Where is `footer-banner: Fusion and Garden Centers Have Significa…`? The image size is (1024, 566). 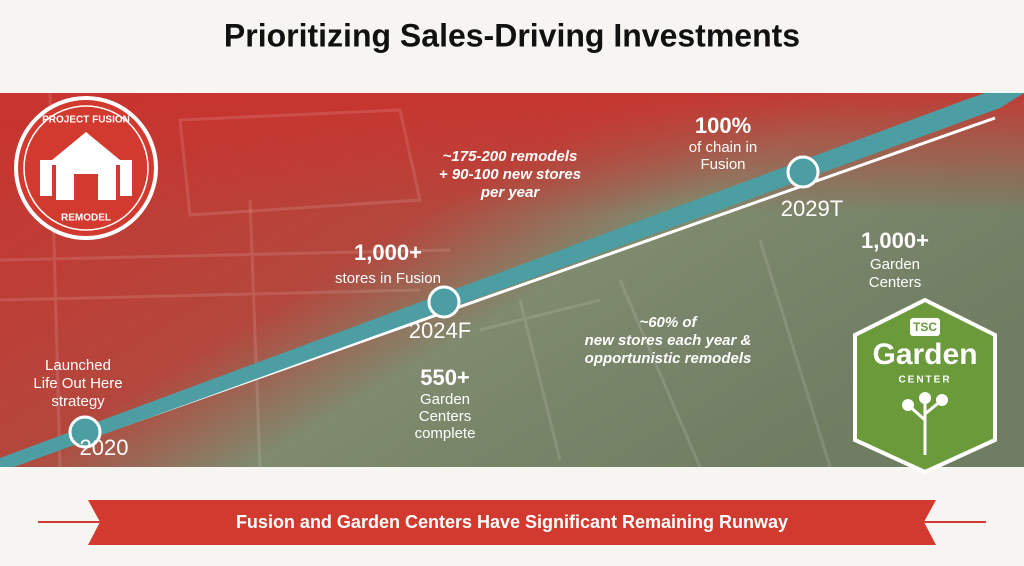
footer-banner: Fusion and Garden Centers Have Significa… is located at coordinates (512, 522).